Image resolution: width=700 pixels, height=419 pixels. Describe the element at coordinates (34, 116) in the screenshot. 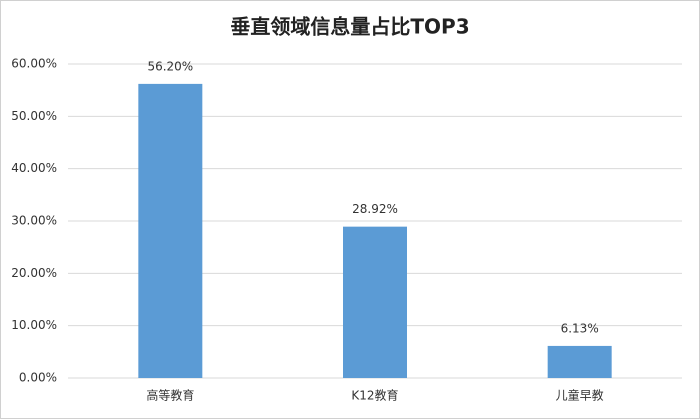

I see `y-tick-label: 50.00%` at that location.